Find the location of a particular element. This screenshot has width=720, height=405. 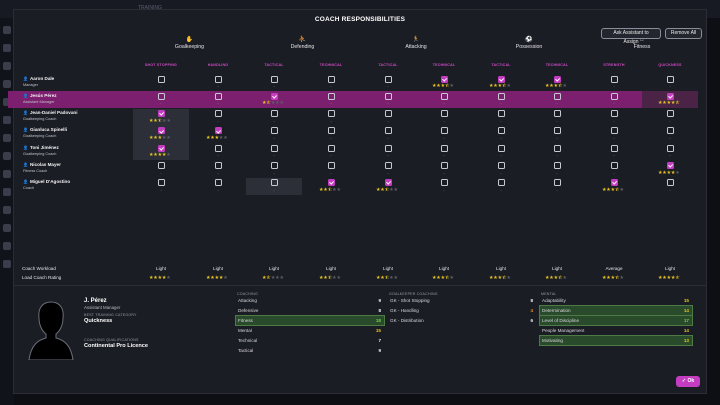

coach-name: 👤 Nicolas Mayer is located at coordinates (42, 164).